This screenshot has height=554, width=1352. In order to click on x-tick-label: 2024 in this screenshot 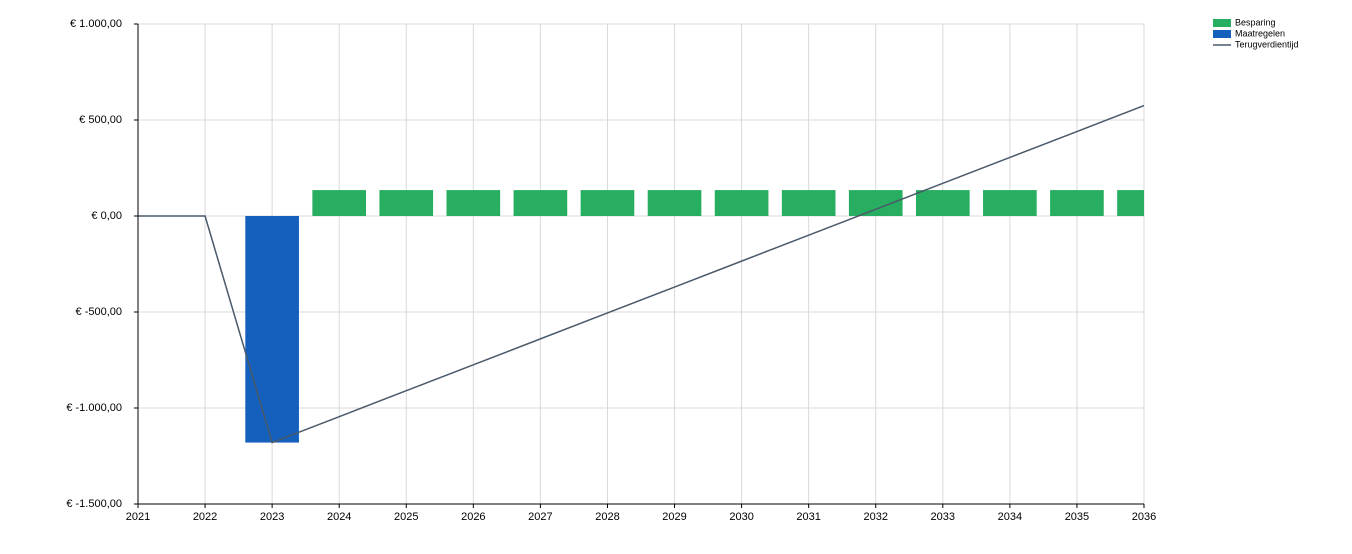, I will do `click(339, 517)`.